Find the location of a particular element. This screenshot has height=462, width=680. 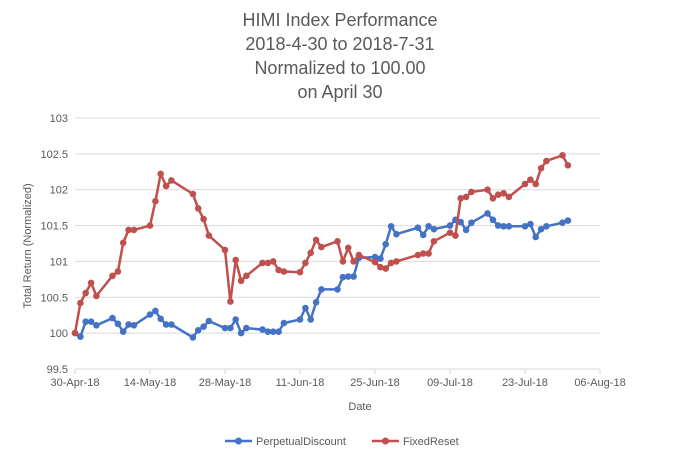

x-tick-label: 14-May-18 is located at coordinates (150, 383).